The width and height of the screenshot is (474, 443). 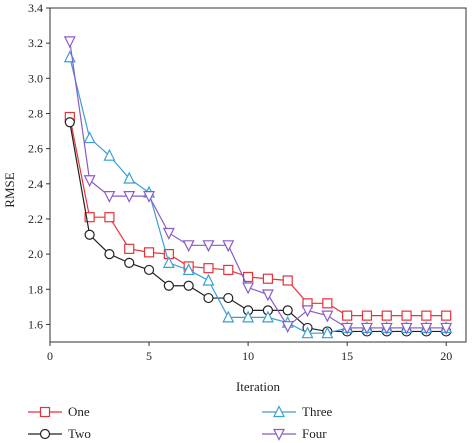 I want to click on y-tick-label: 3.2, so click(x=35, y=43).